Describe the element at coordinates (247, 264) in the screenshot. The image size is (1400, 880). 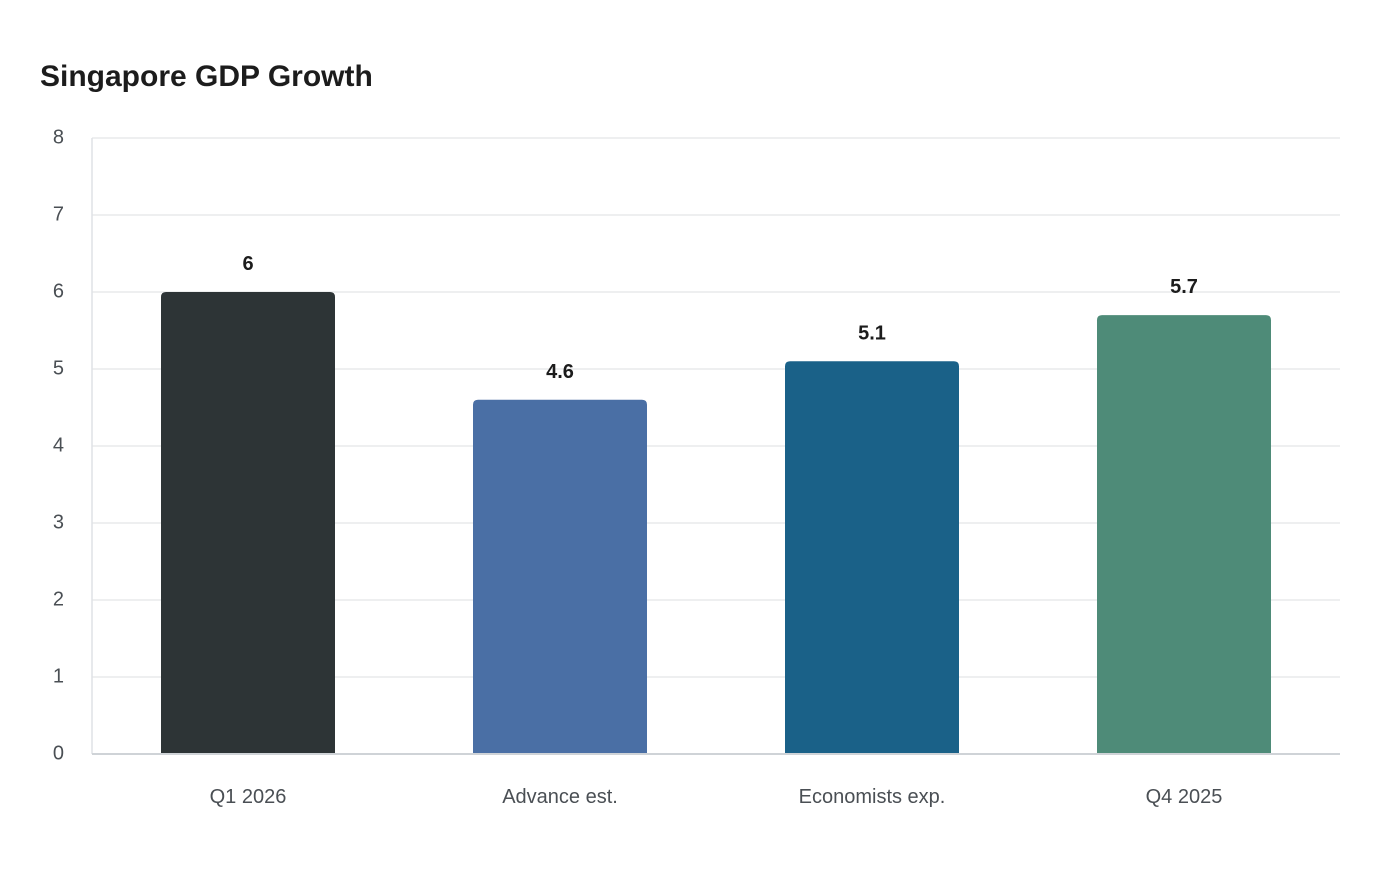
I see `data-label: 6` at that location.